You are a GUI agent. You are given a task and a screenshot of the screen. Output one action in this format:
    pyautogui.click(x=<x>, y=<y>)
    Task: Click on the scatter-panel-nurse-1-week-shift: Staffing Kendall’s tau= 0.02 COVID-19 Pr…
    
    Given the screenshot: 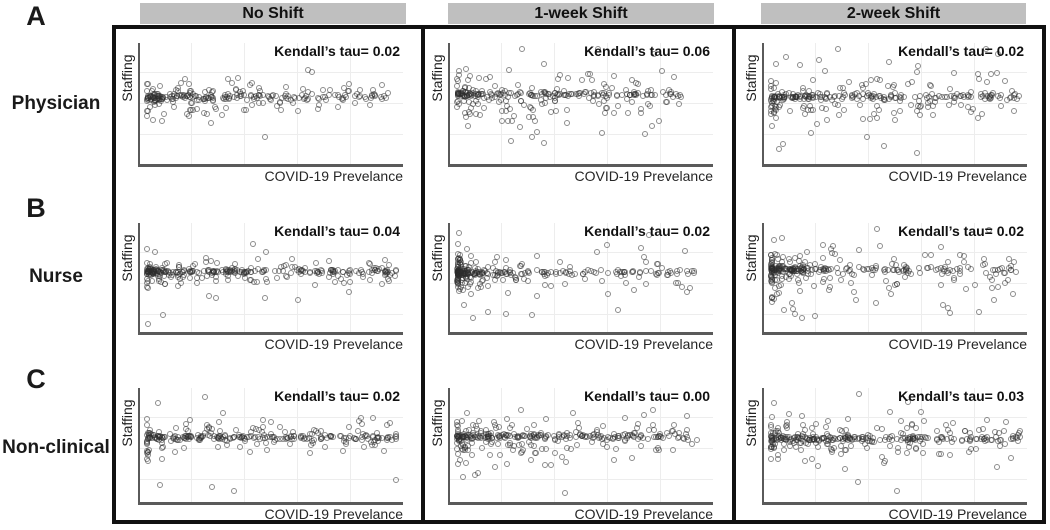 What is the action you would take?
    pyautogui.click(x=571, y=287)
    